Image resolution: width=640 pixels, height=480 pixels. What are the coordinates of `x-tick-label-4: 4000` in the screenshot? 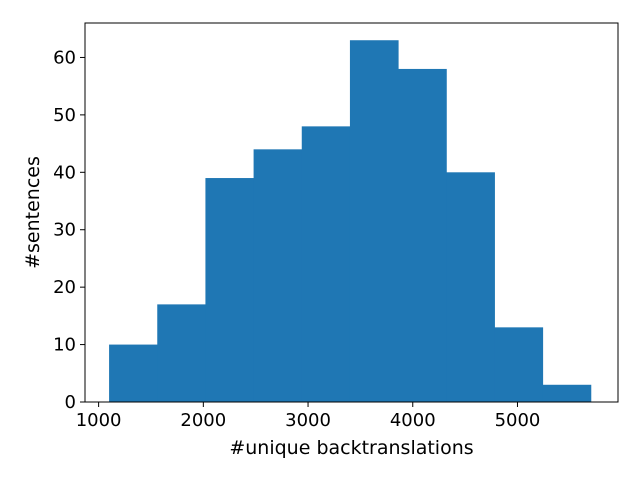 It's located at (413, 420).